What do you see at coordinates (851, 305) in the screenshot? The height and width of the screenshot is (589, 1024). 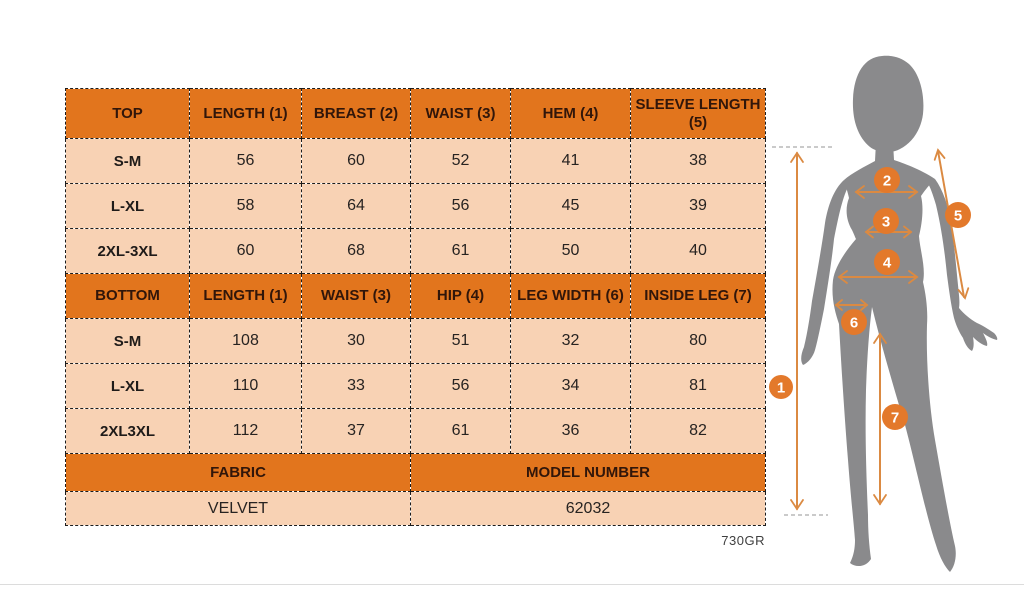 I see `leg-width-arrow` at bounding box center [851, 305].